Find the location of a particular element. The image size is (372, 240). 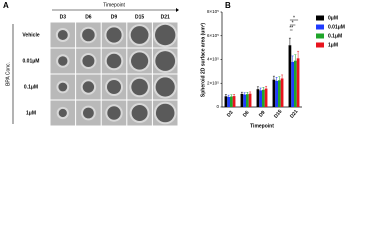

legend-label: 0.1μM is located at coordinates (335, 36).